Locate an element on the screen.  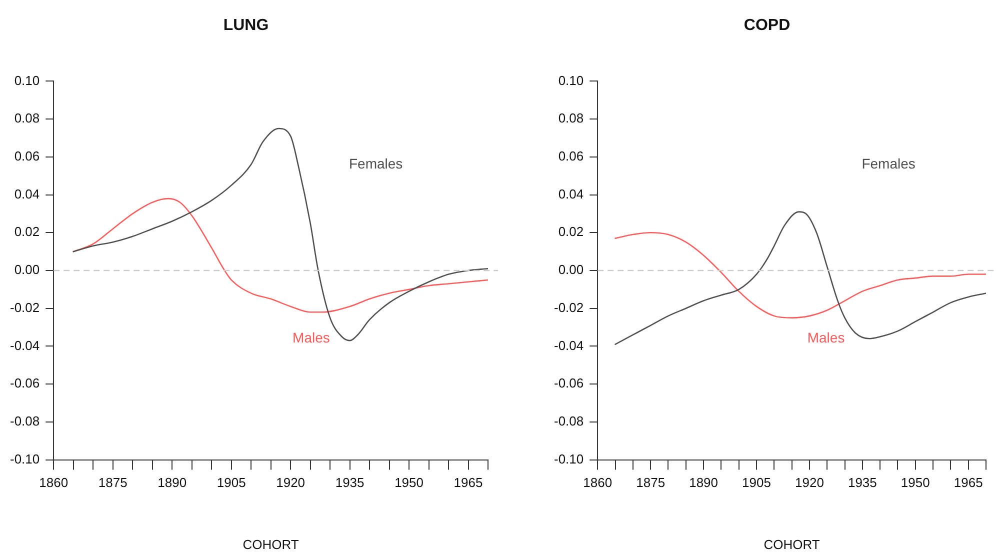
chart-title: LUNG is located at coordinates (246, 25).